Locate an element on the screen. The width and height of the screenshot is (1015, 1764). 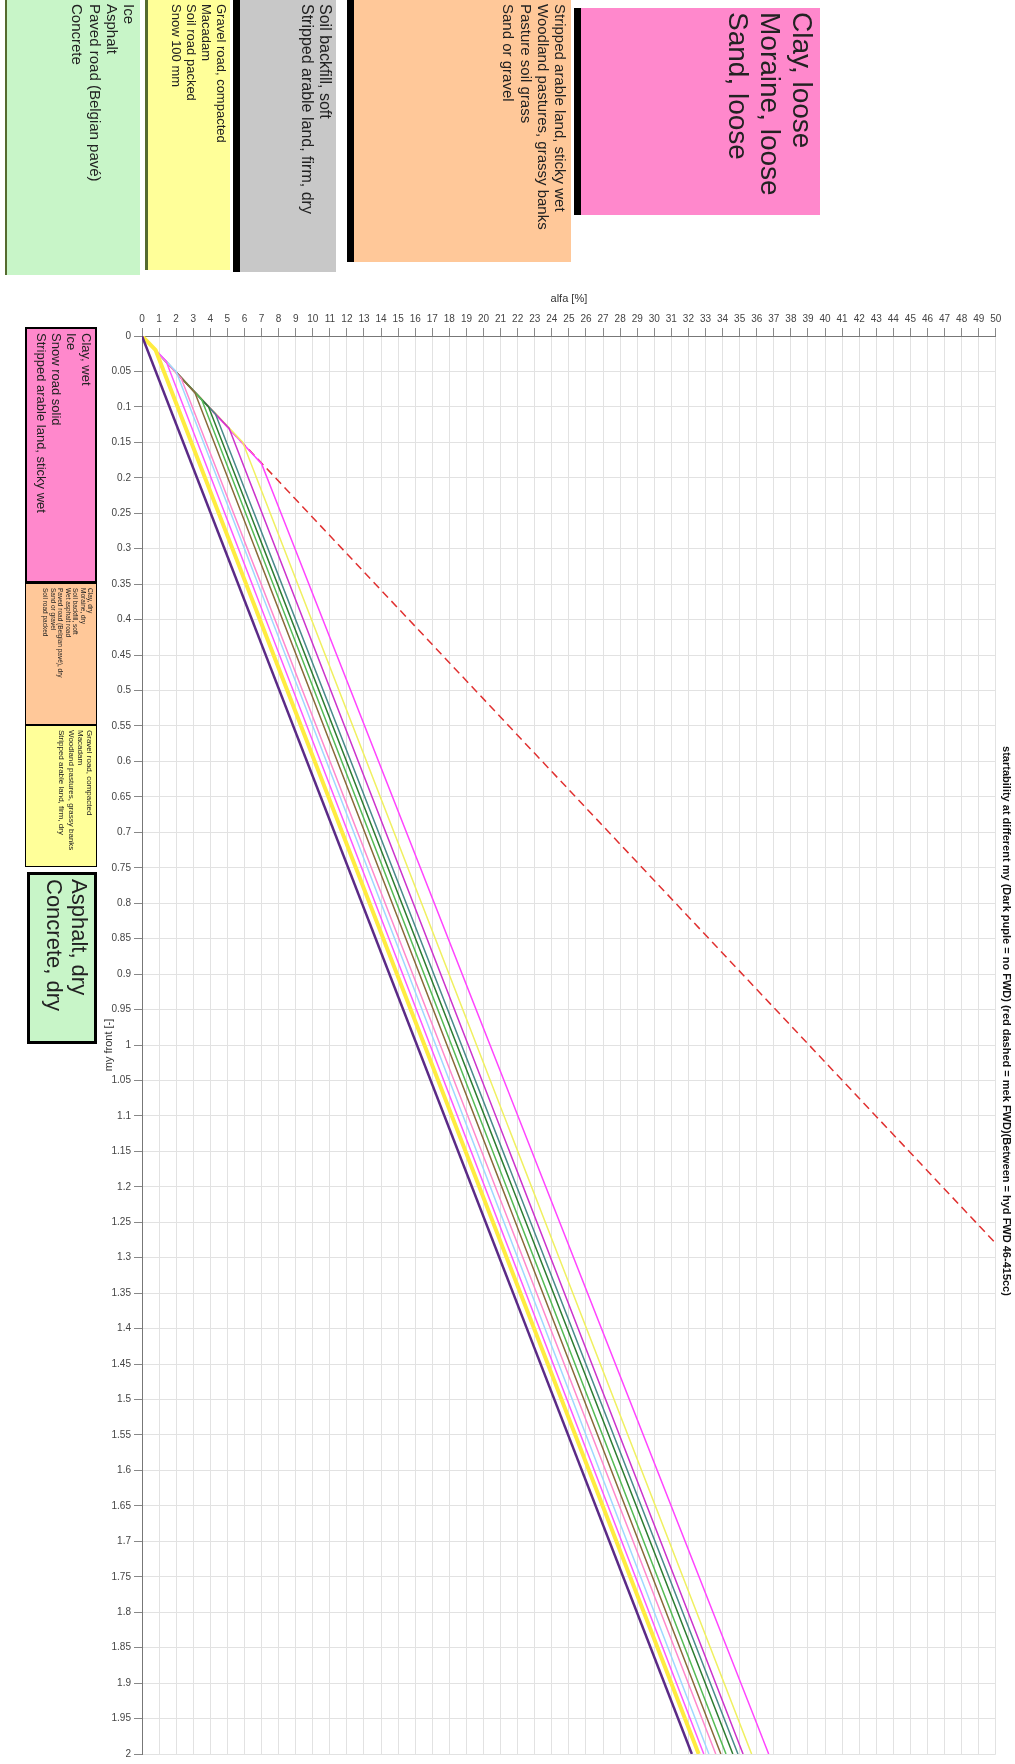
x-tick-label: 18 is located at coordinates (449, 318).